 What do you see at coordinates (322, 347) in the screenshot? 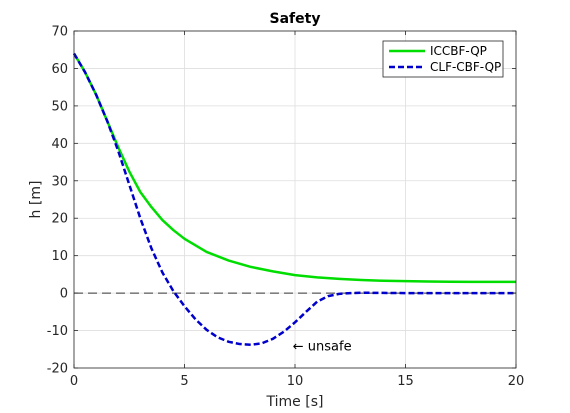
I see `unsafe-annotation: ← unsafe` at bounding box center [322, 347].